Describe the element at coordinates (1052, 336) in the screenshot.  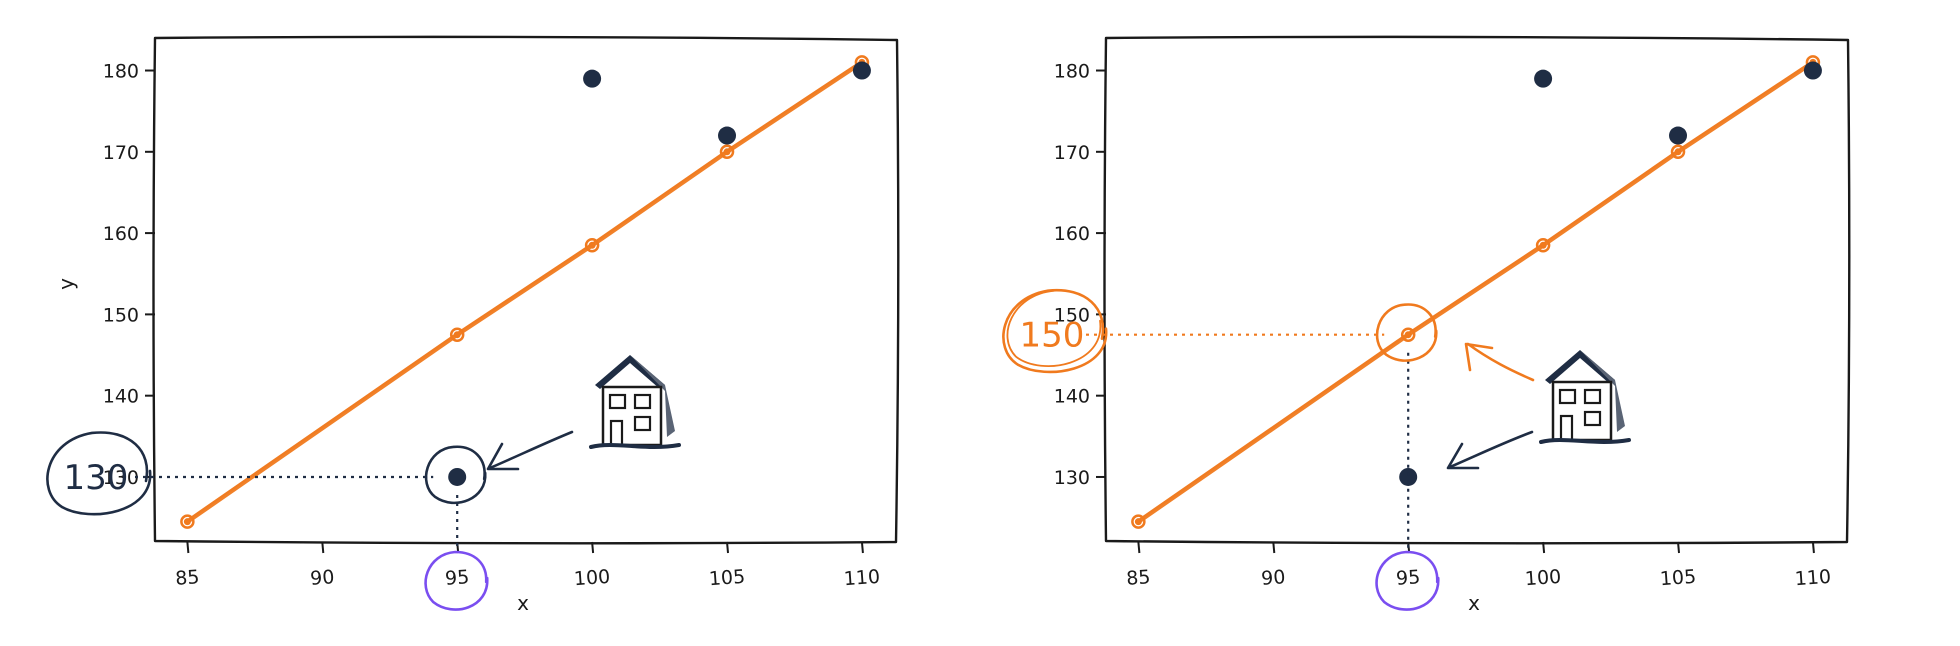
I see `highlight-value-label: 150` at that location.